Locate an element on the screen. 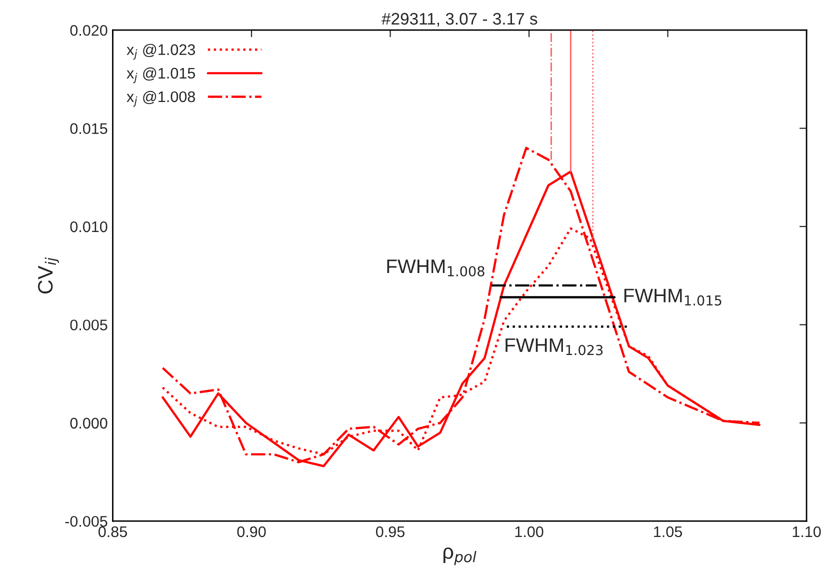 The height and width of the screenshot is (579, 823). y-tick-label: 0.000 is located at coordinates (89, 423).